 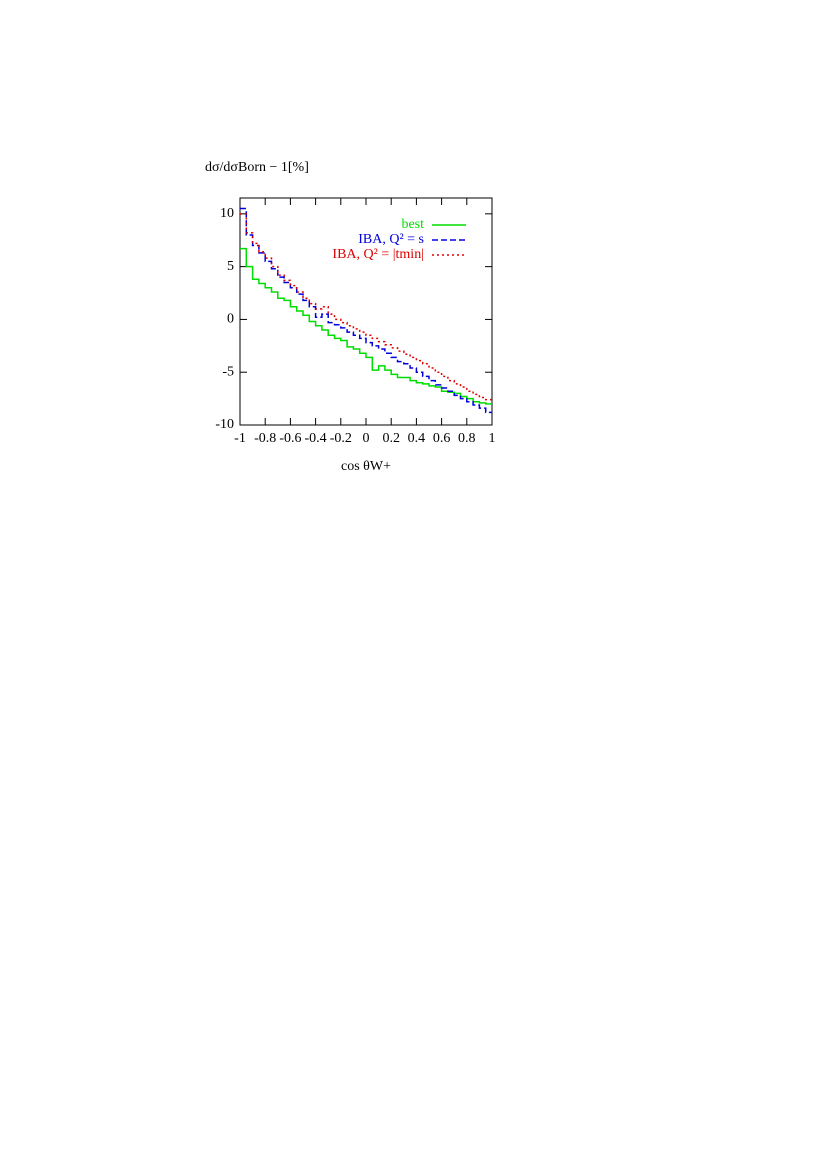 I want to click on x-tick-label: 0, so click(x=366, y=438).